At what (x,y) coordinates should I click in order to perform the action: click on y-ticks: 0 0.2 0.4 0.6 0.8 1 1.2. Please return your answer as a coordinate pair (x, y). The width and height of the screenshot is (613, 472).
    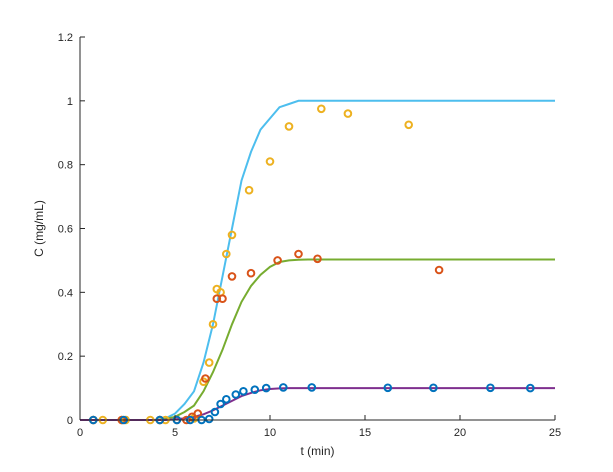
    Looking at the image, I should click on (71, 229).